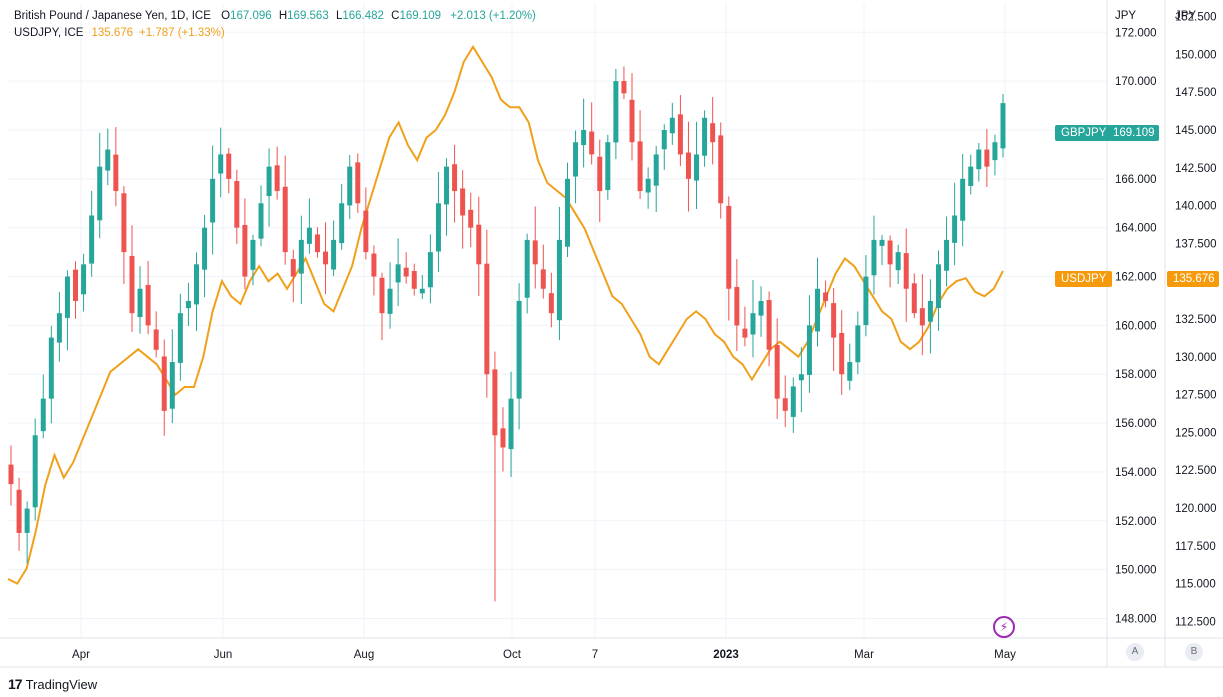  Describe the element at coordinates (1195, 585) in the screenshot. I see `right-axis-tick-label: 115.000` at that location.